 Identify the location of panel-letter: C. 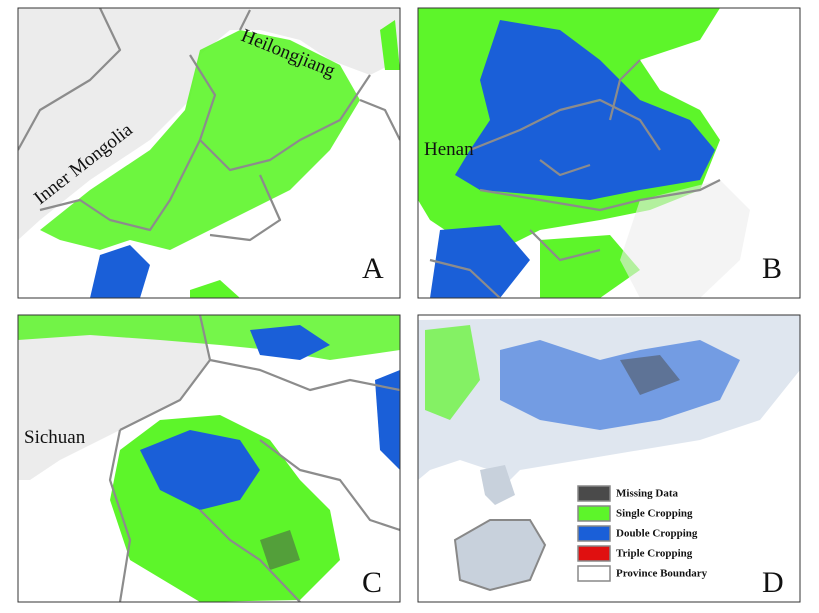
(372, 582).